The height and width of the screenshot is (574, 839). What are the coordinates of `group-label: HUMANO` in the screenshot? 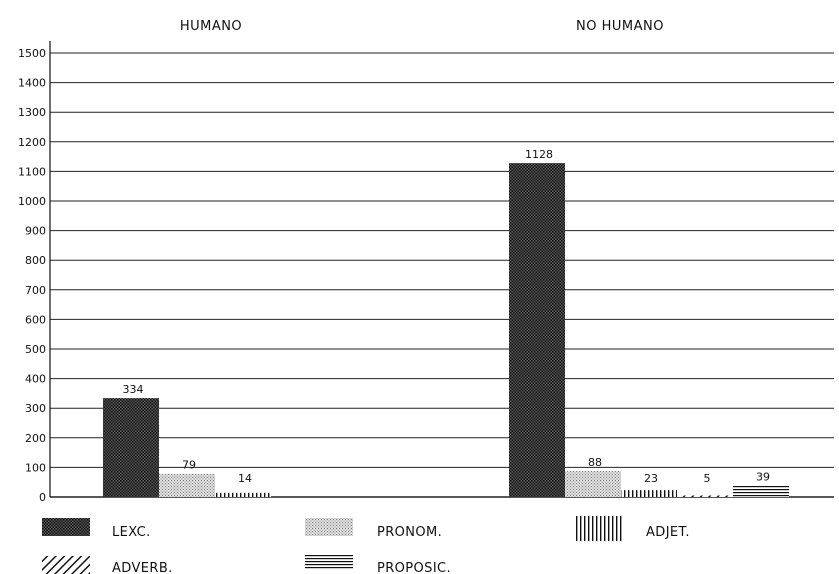 It's located at (211, 26).